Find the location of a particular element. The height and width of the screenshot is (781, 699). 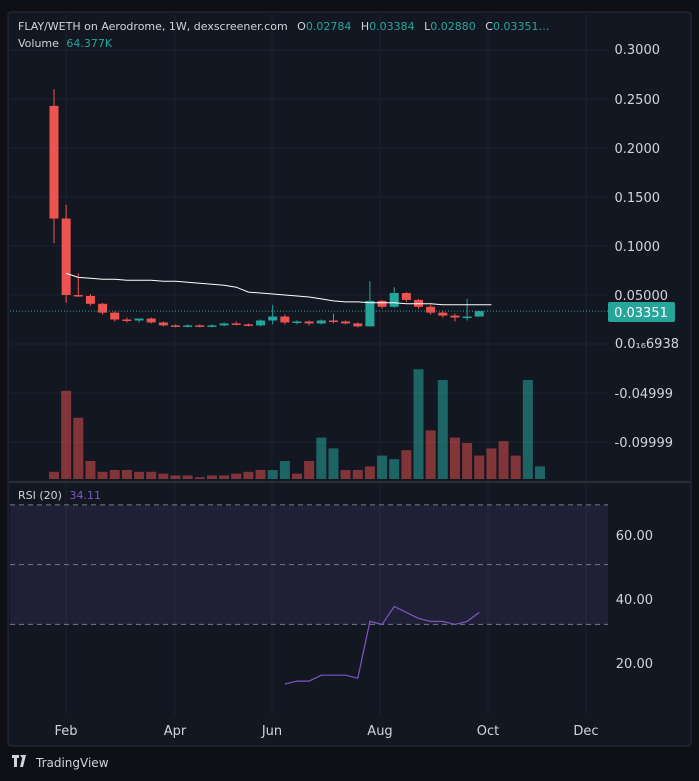

price-tick: 0.1500 is located at coordinates (638, 198).